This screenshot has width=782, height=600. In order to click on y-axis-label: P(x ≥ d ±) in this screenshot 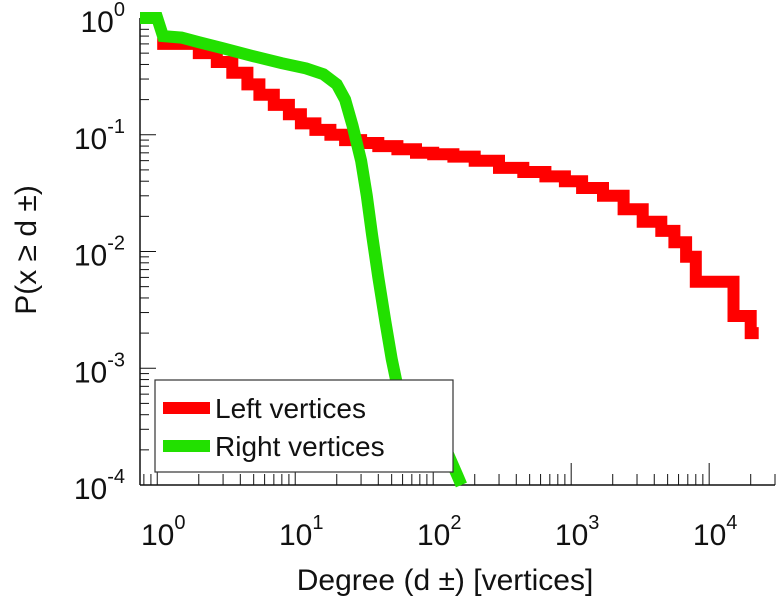, I will do `click(26, 250)`.